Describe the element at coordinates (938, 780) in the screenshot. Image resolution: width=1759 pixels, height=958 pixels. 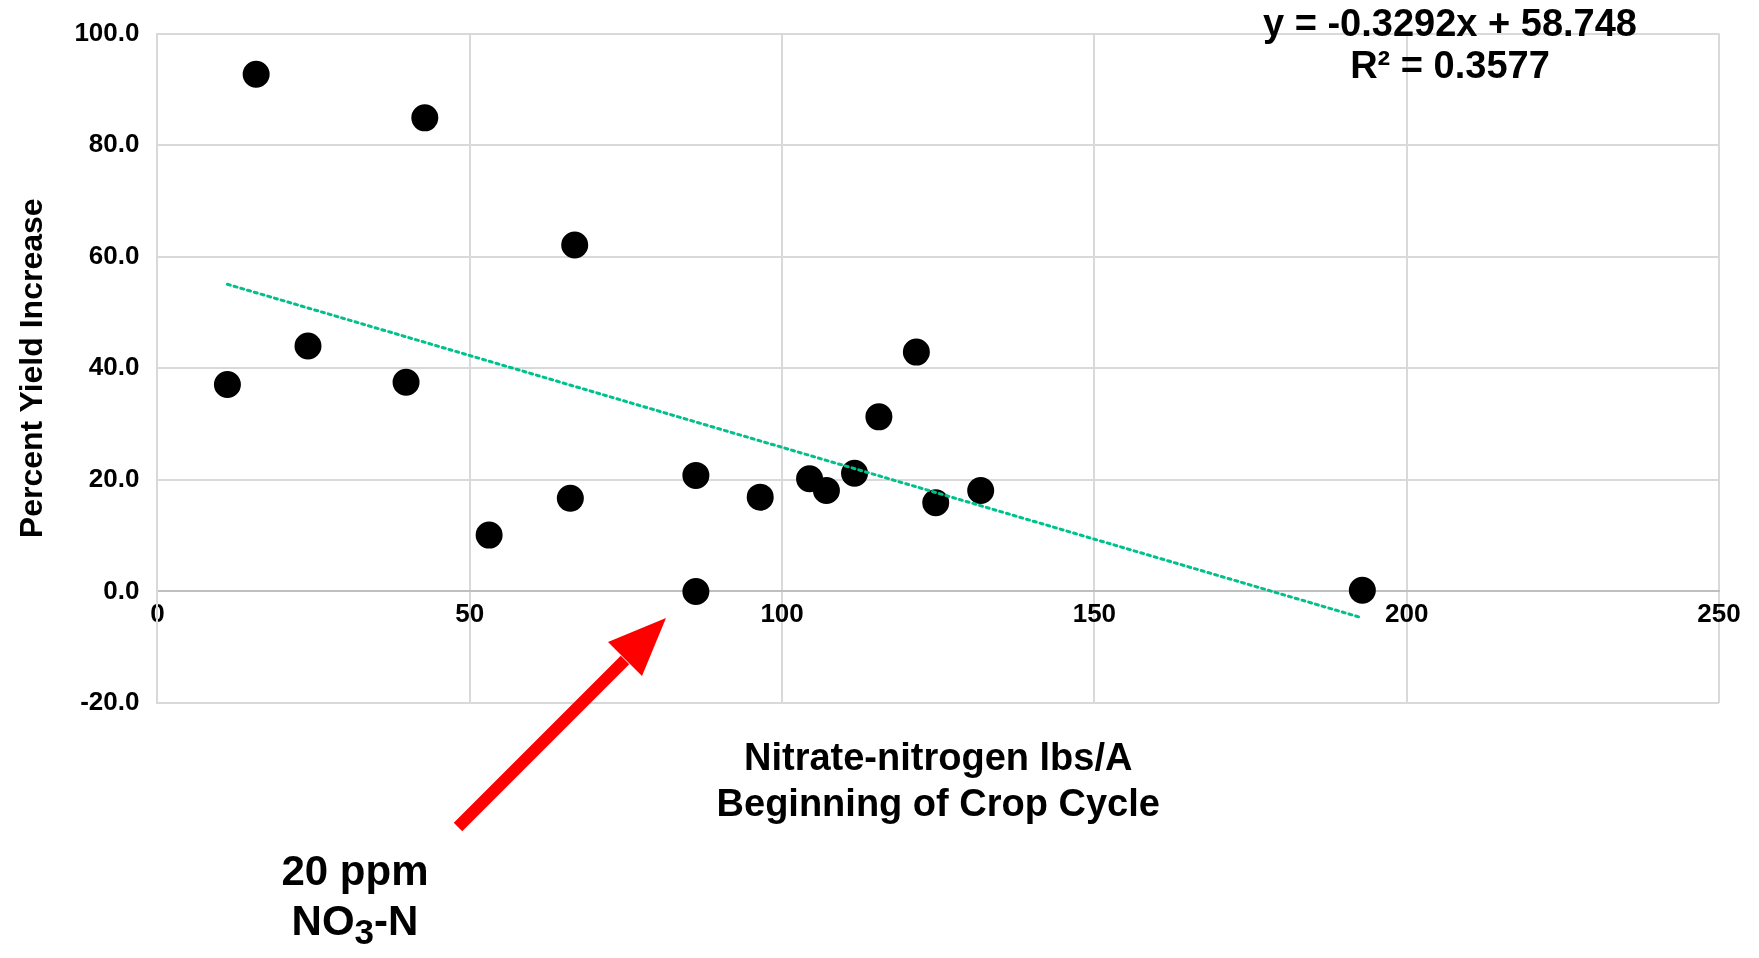
I see `x-axis-title: Nitrate-nitrogen lbs/A Beginning of Crop Cycle` at that location.